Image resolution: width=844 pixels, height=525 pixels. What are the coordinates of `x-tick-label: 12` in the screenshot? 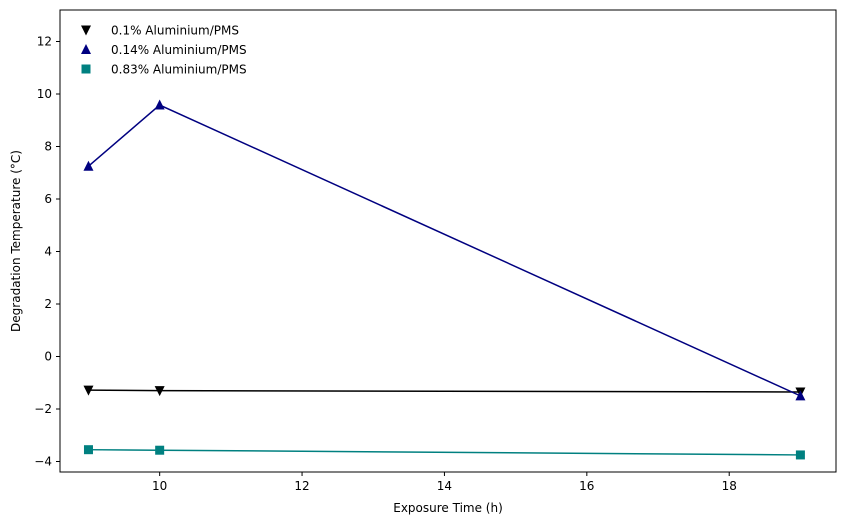 It's located at (301, 486).